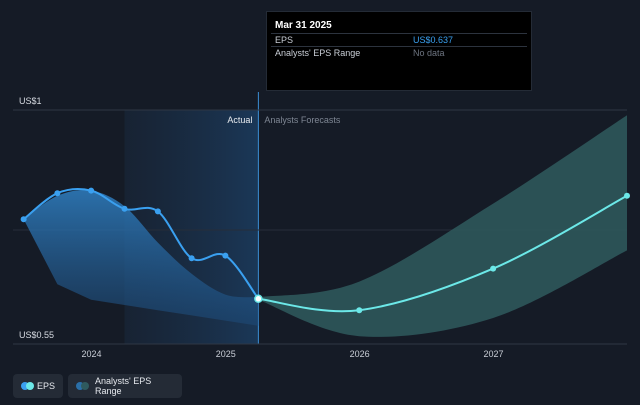  Describe the element at coordinates (30, 101) in the screenshot. I see `y-tick-label-top: US$1` at that location.